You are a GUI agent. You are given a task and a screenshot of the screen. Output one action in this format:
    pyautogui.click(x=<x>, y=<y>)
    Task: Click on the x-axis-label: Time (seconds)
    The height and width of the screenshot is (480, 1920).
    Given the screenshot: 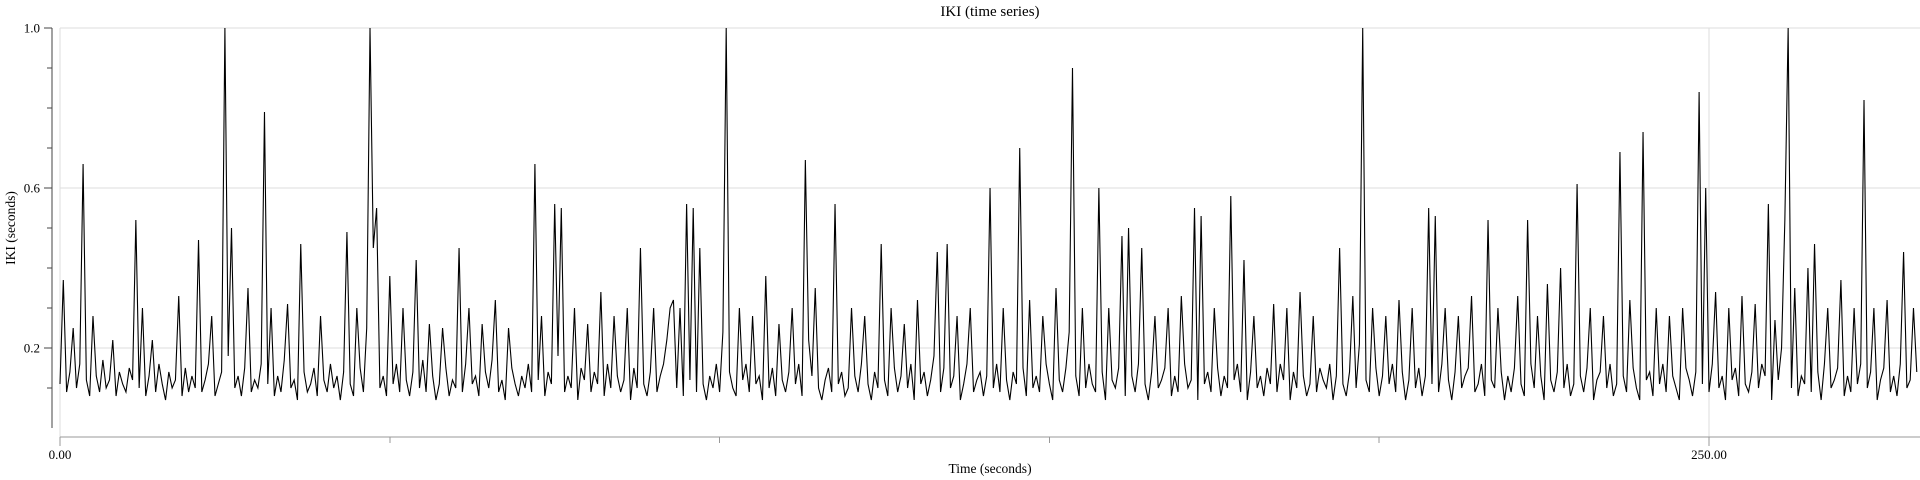 What is the action you would take?
    pyautogui.click(x=989, y=468)
    